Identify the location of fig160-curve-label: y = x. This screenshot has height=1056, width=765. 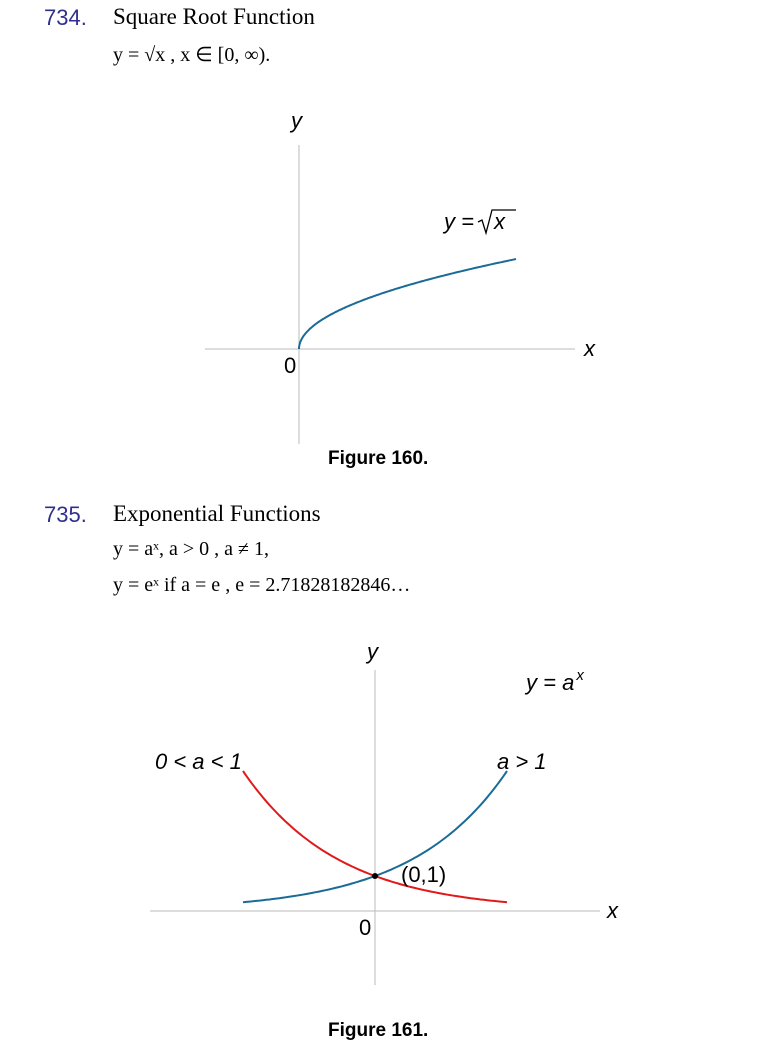
(479, 222).